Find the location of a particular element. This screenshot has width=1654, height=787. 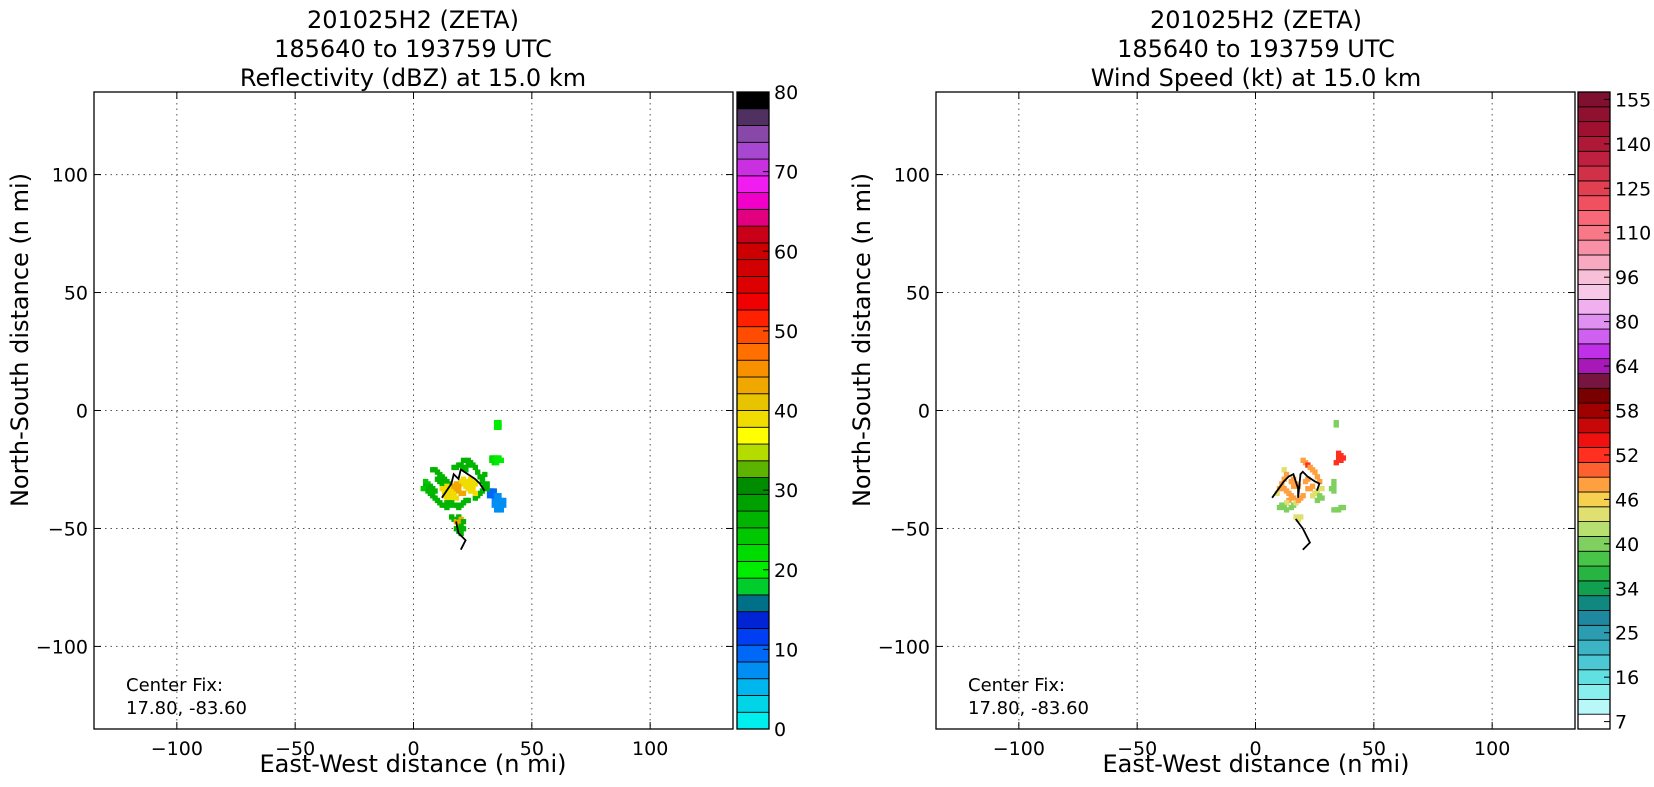

center-fix-label: Center Fix: is located at coordinates (174, 685).